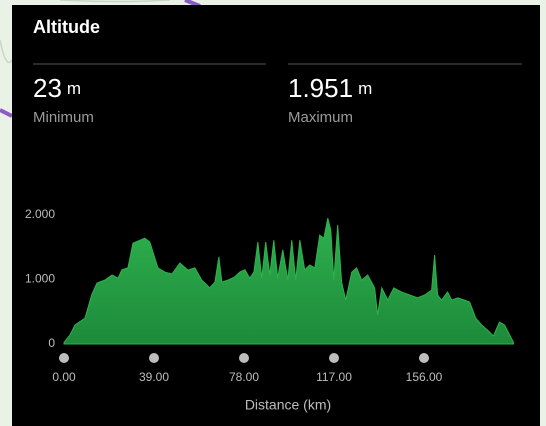  What do you see at coordinates (63, 117) in the screenshot?
I see `stat-label: Minimum` at bounding box center [63, 117].